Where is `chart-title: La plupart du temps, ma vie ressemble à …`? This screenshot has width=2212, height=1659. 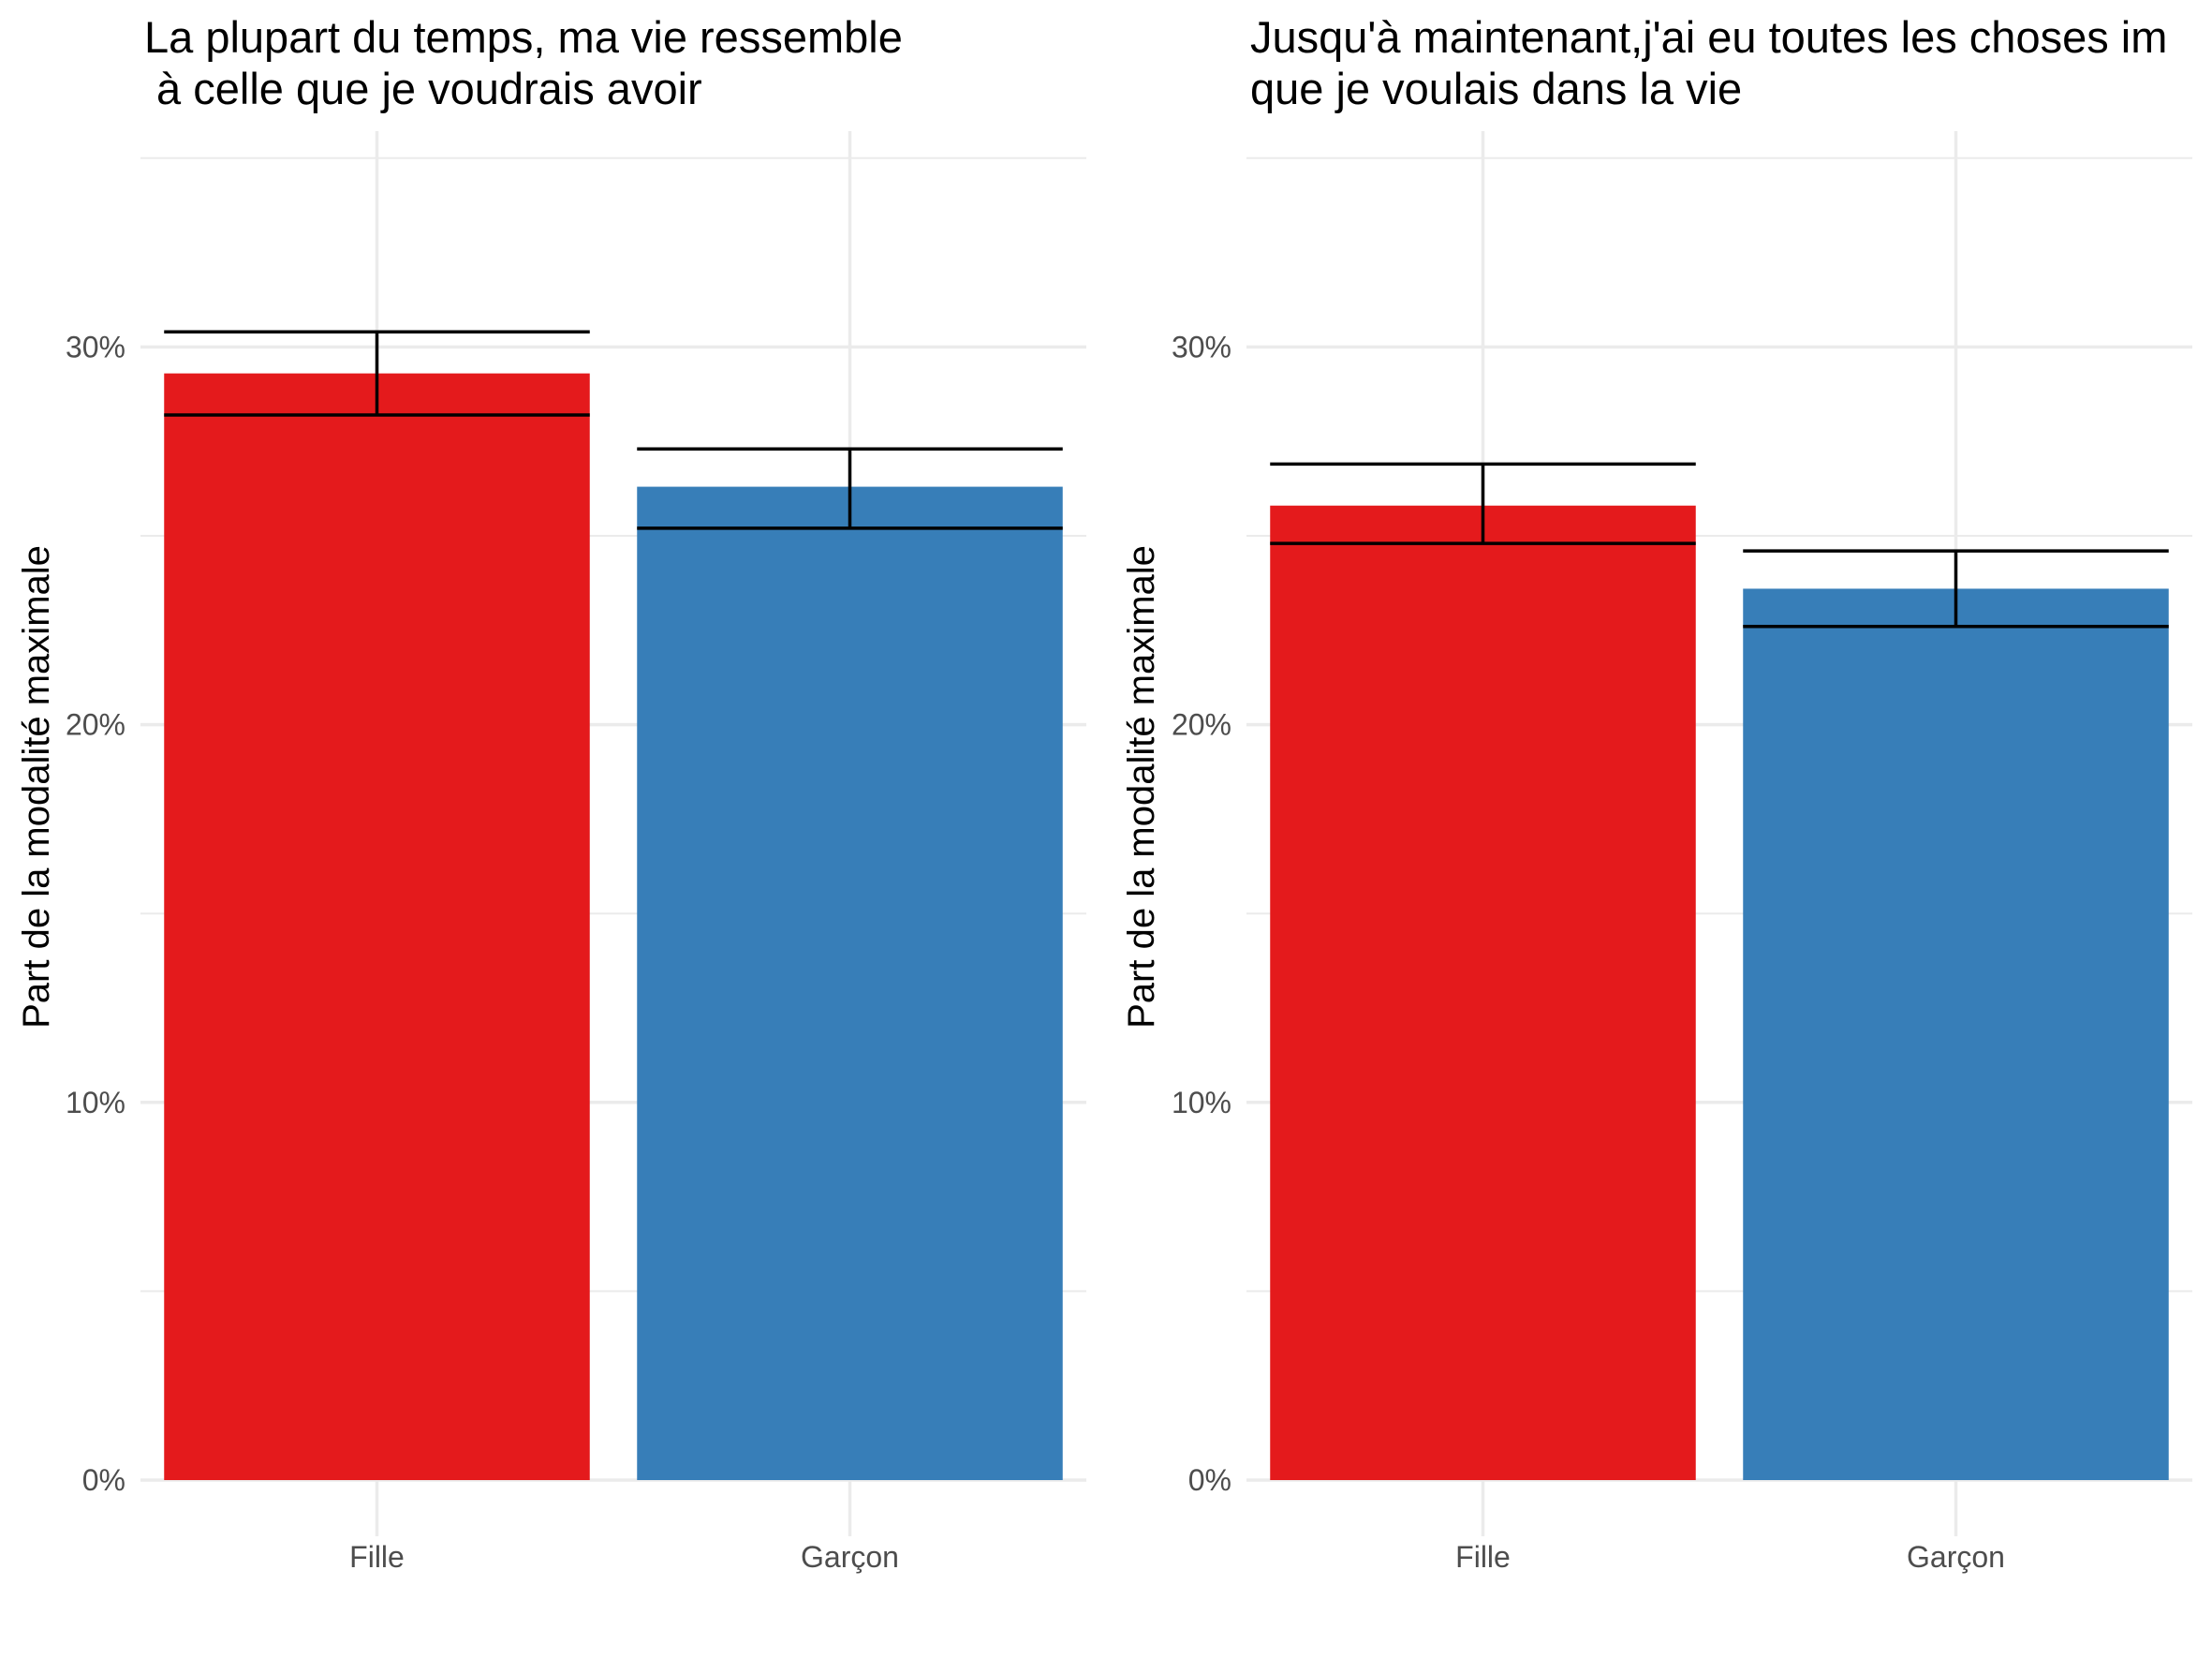 chart-title: La plupart du temps, ma vie ressemble à … is located at coordinates (523, 63).